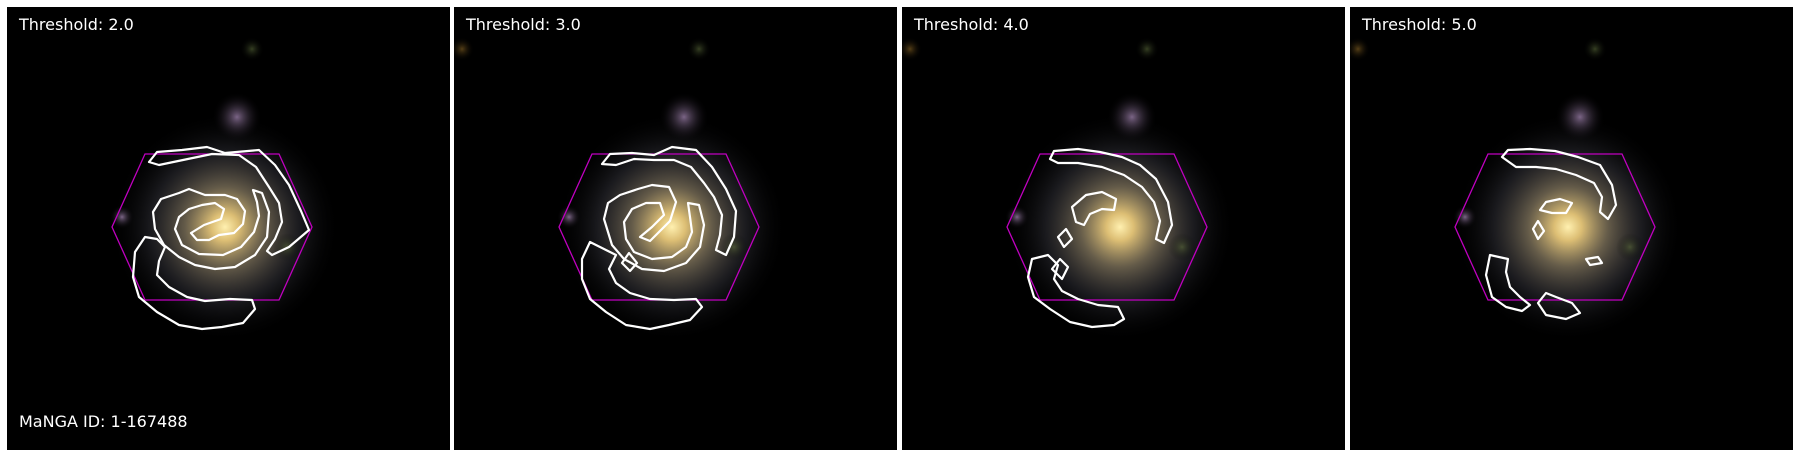 This screenshot has height=457, width=1800. What do you see at coordinates (971, 24) in the screenshot?
I see `threshold-label: Threshold: 4.0` at bounding box center [971, 24].